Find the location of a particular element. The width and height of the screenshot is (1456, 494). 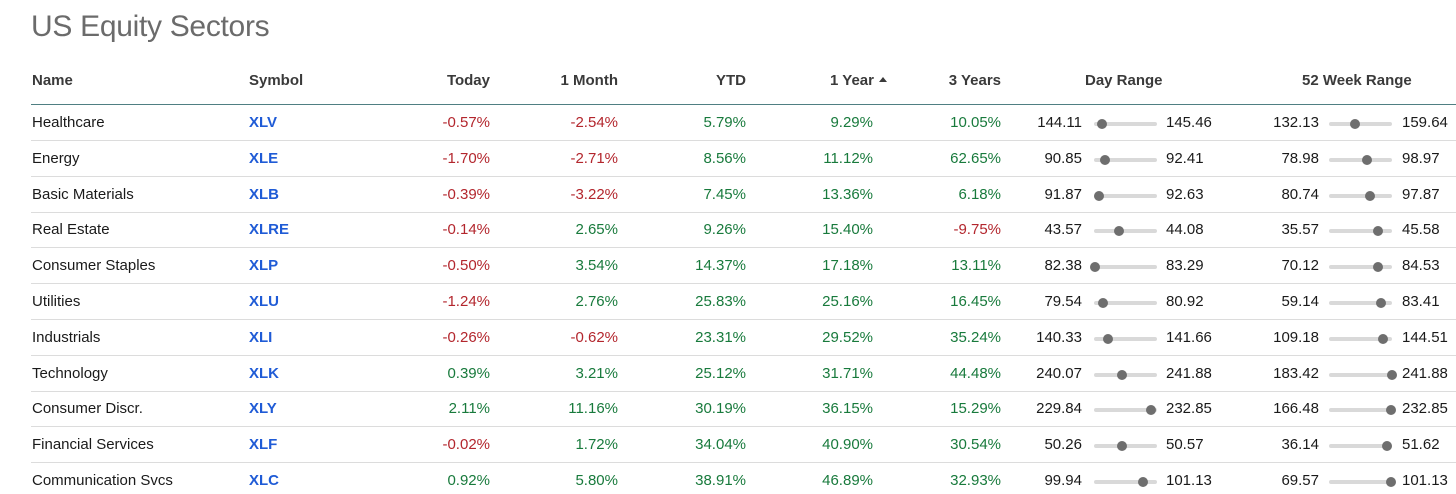

column-header-3-years: 3 Years is located at coordinates (974, 80).